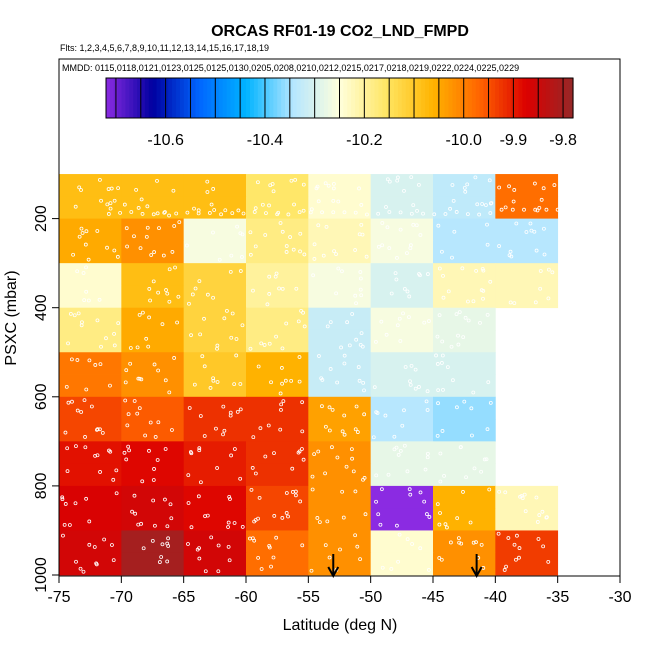 The image size is (650, 650). I want to click on colorbar-tick-label: -10.2, so click(364, 140).